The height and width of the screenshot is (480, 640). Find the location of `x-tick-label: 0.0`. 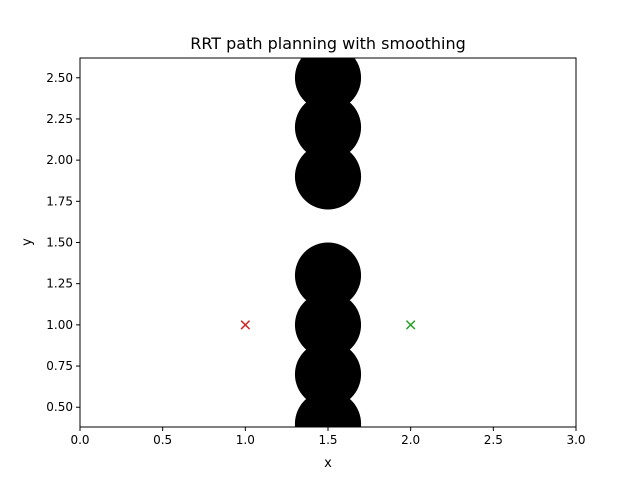

x-tick-label: 0.0 is located at coordinates (79, 440).